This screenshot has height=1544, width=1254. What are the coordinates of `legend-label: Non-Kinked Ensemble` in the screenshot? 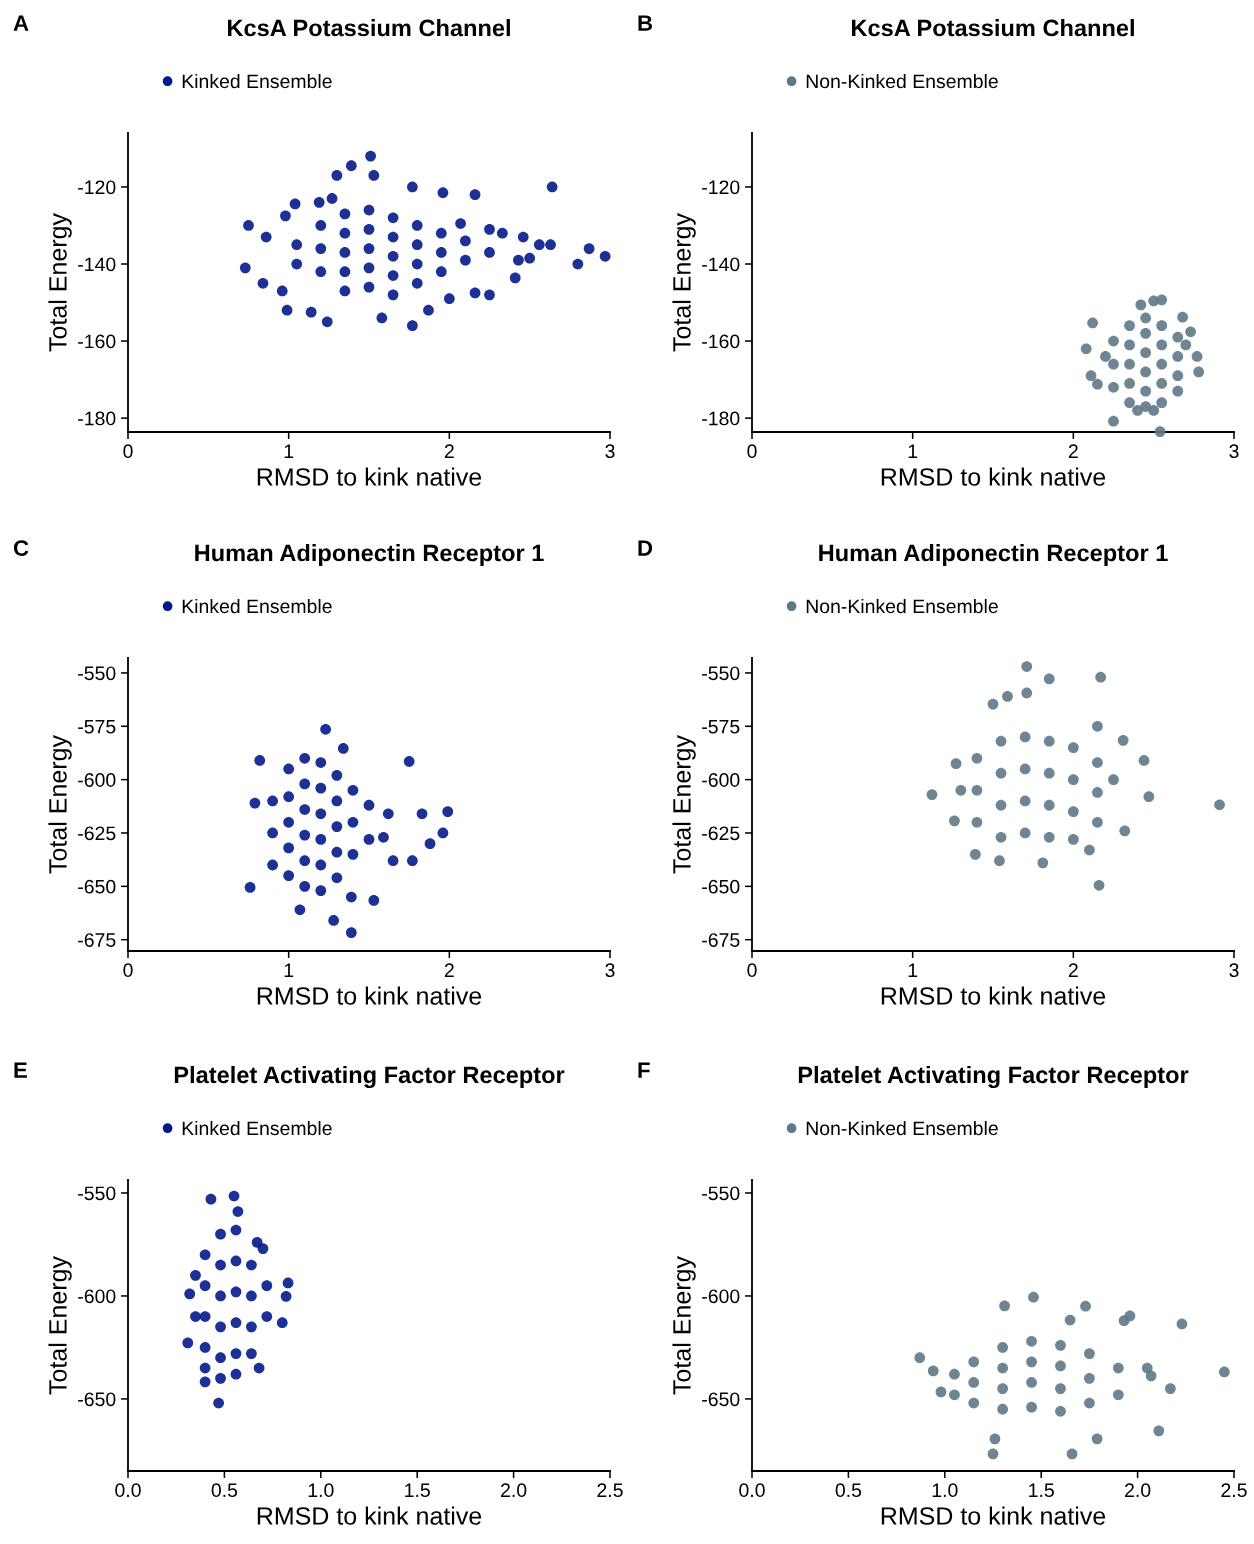 It's located at (902, 81).